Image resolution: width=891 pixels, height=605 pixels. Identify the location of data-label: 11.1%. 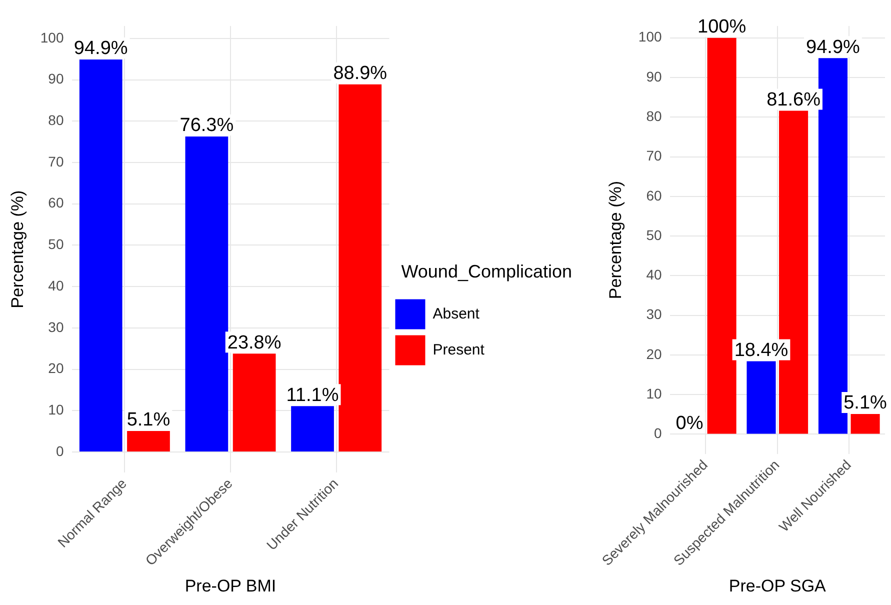
(312, 395).